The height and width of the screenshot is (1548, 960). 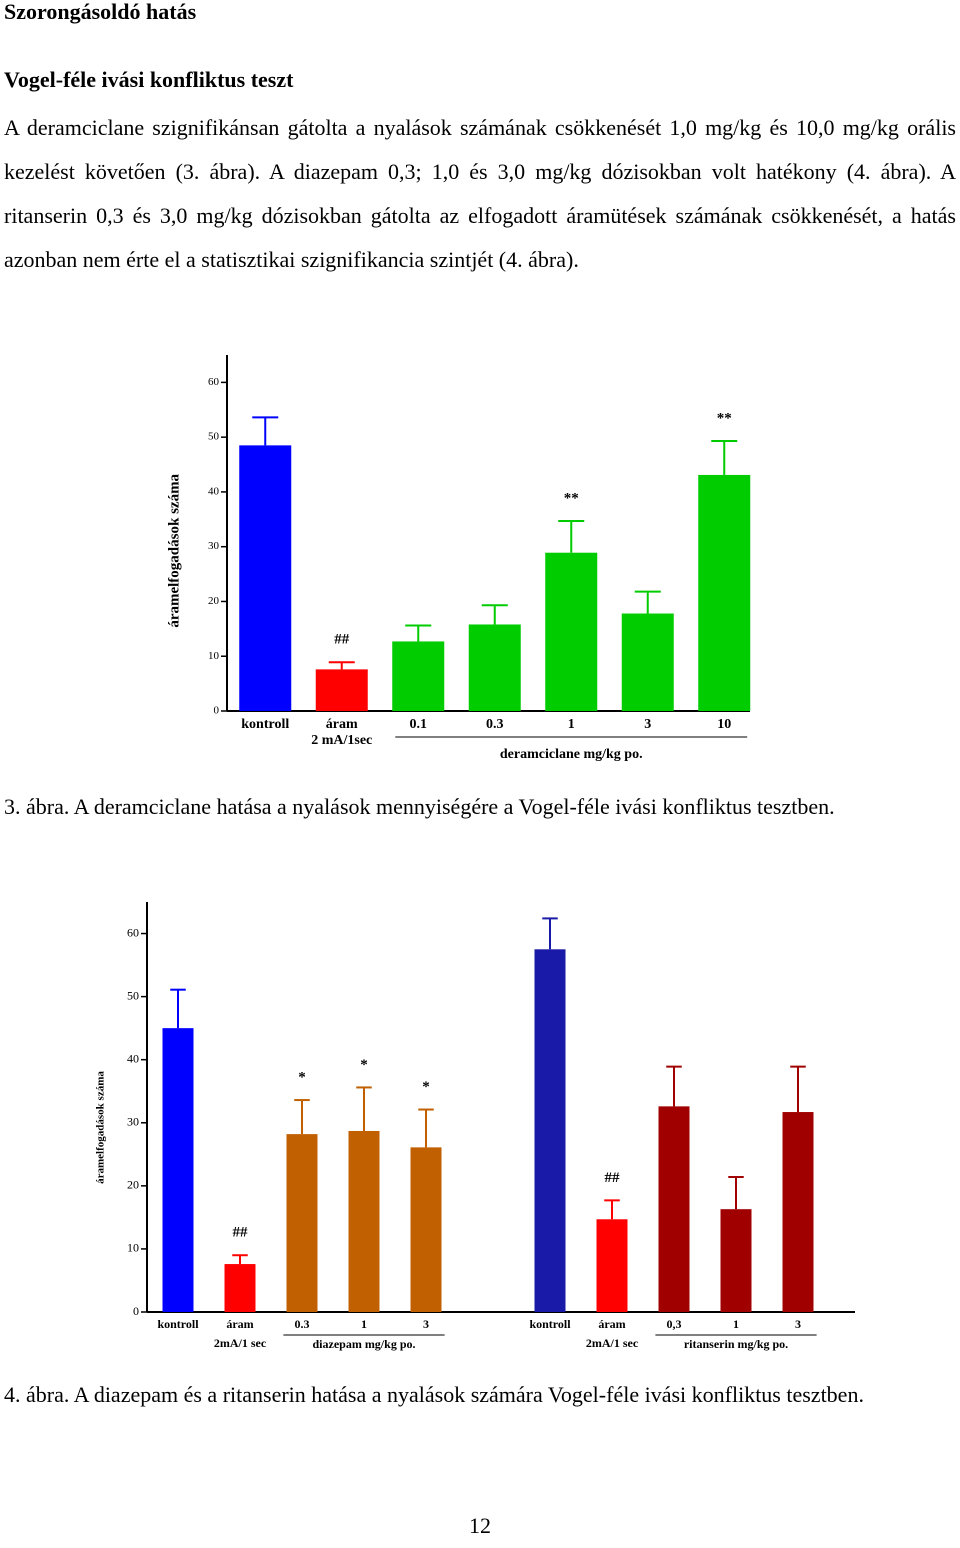 What do you see at coordinates (736, 1344) in the screenshot?
I see `group-label: ritanserin mg/kg po.` at bounding box center [736, 1344].